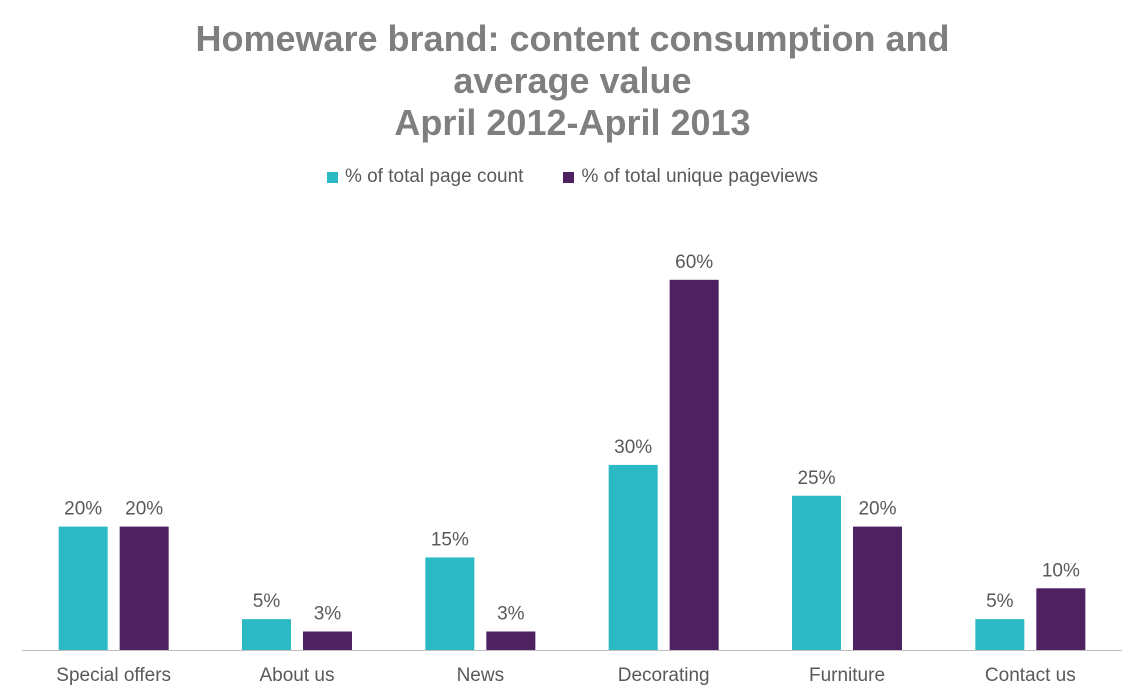 This screenshot has width=1145, height=700. I want to click on category-label-2: News, so click(481, 675).